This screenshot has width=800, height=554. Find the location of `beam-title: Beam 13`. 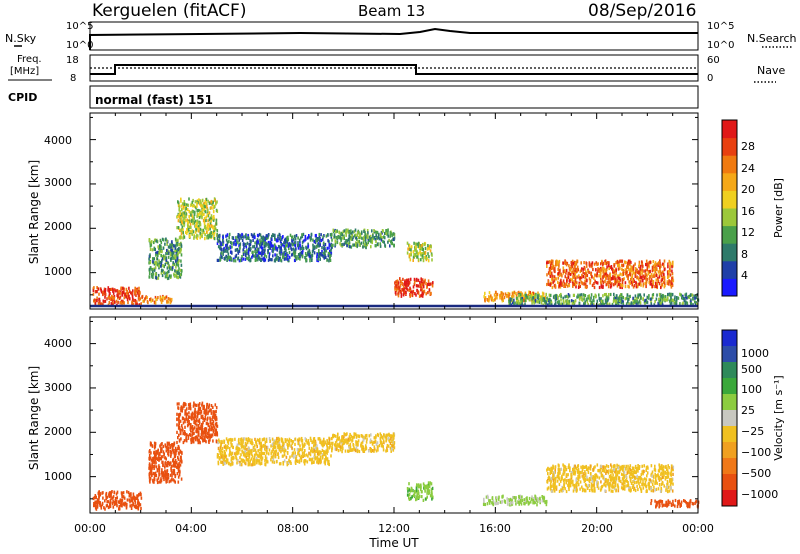

beam-title: Beam 13 is located at coordinates (391, 11).